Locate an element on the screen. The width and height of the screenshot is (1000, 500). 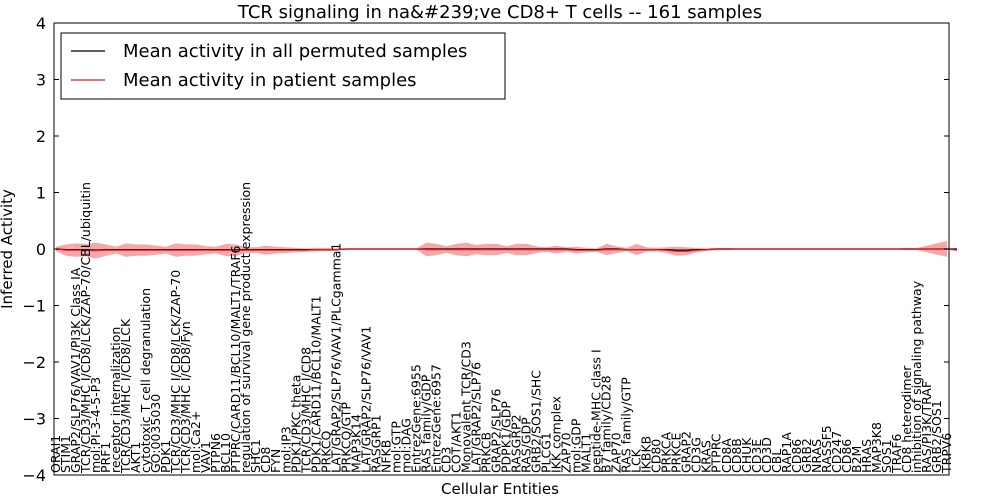
y-axis-label: Inferred Activity is located at coordinates (8, 249).